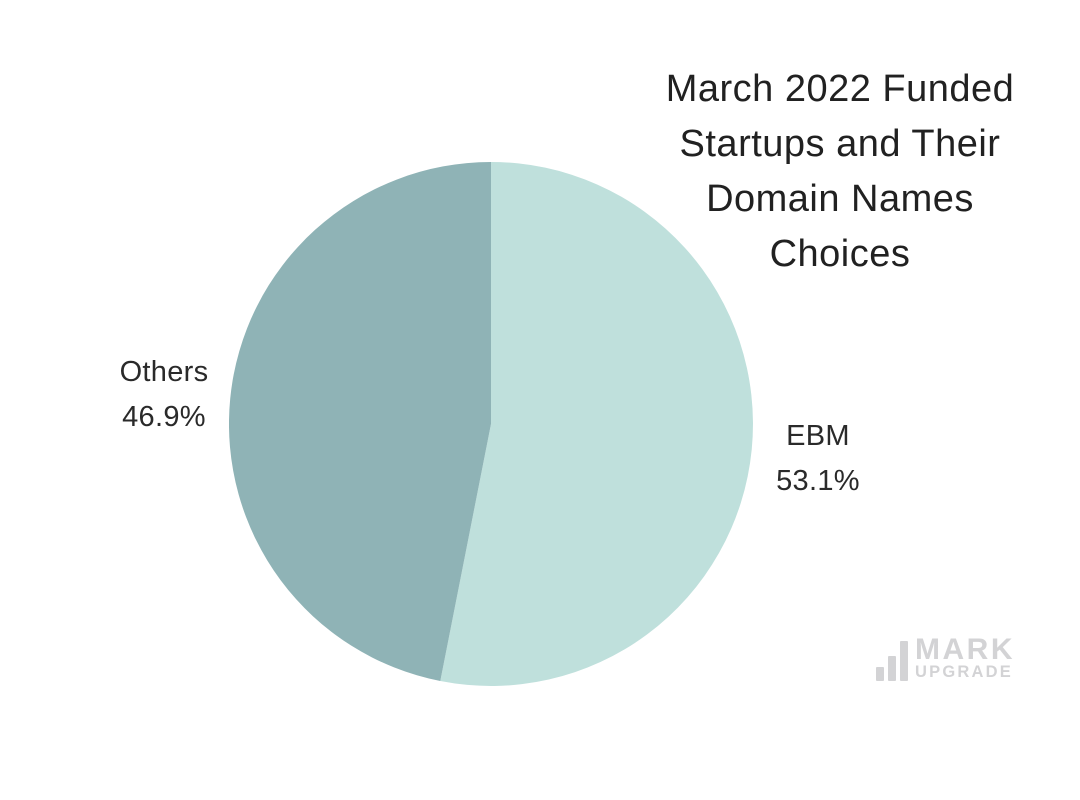 This screenshot has height=800, width=1080. What do you see at coordinates (818, 481) in the screenshot?
I see `slice-label-value: 53.1%` at bounding box center [818, 481].